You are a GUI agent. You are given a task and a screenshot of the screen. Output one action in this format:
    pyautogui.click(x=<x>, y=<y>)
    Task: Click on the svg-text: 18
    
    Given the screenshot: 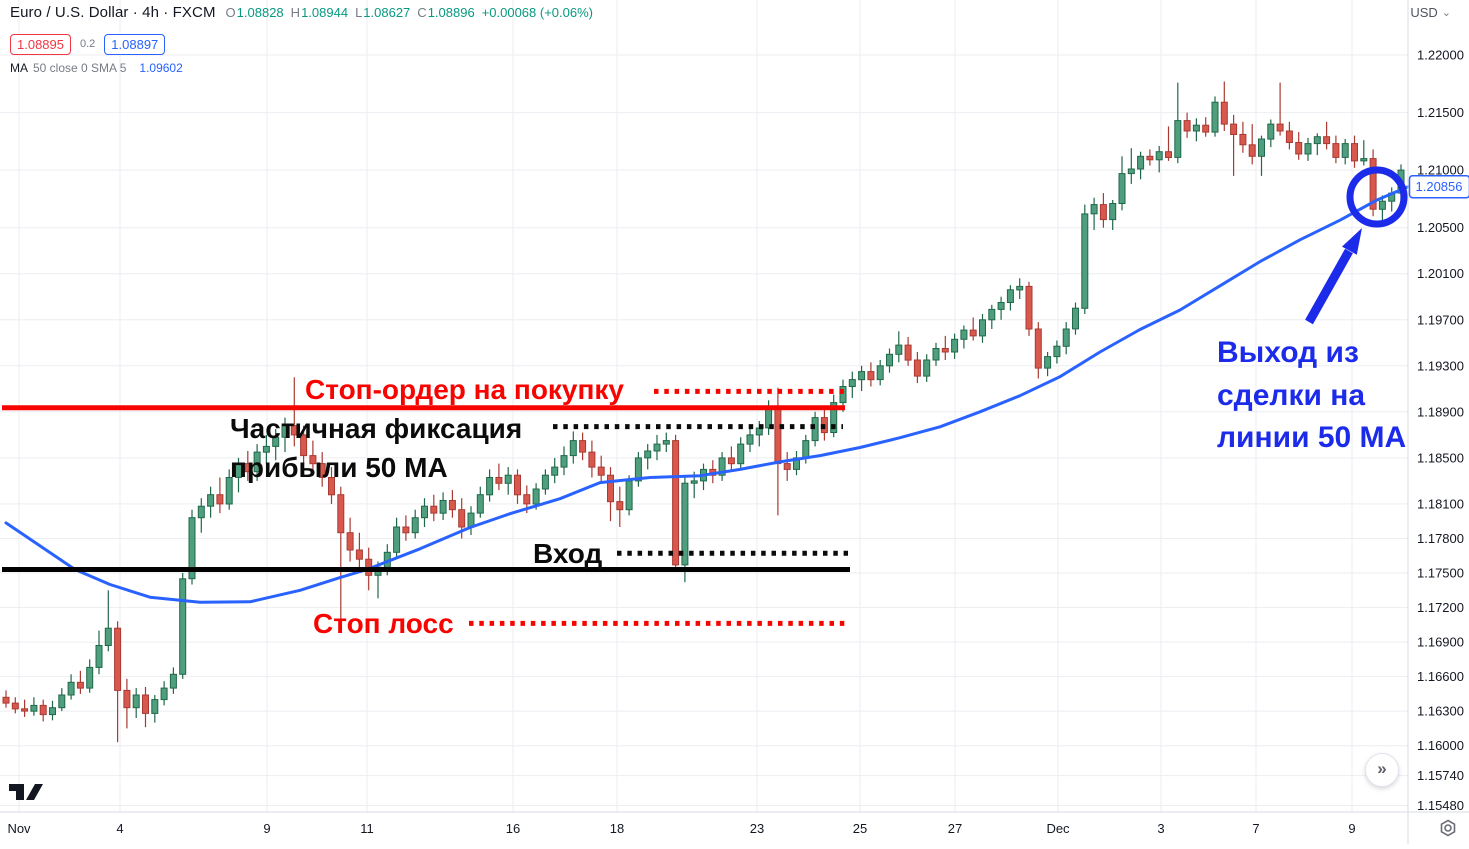 What is the action you would take?
    pyautogui.click(x=617, y=828)
    